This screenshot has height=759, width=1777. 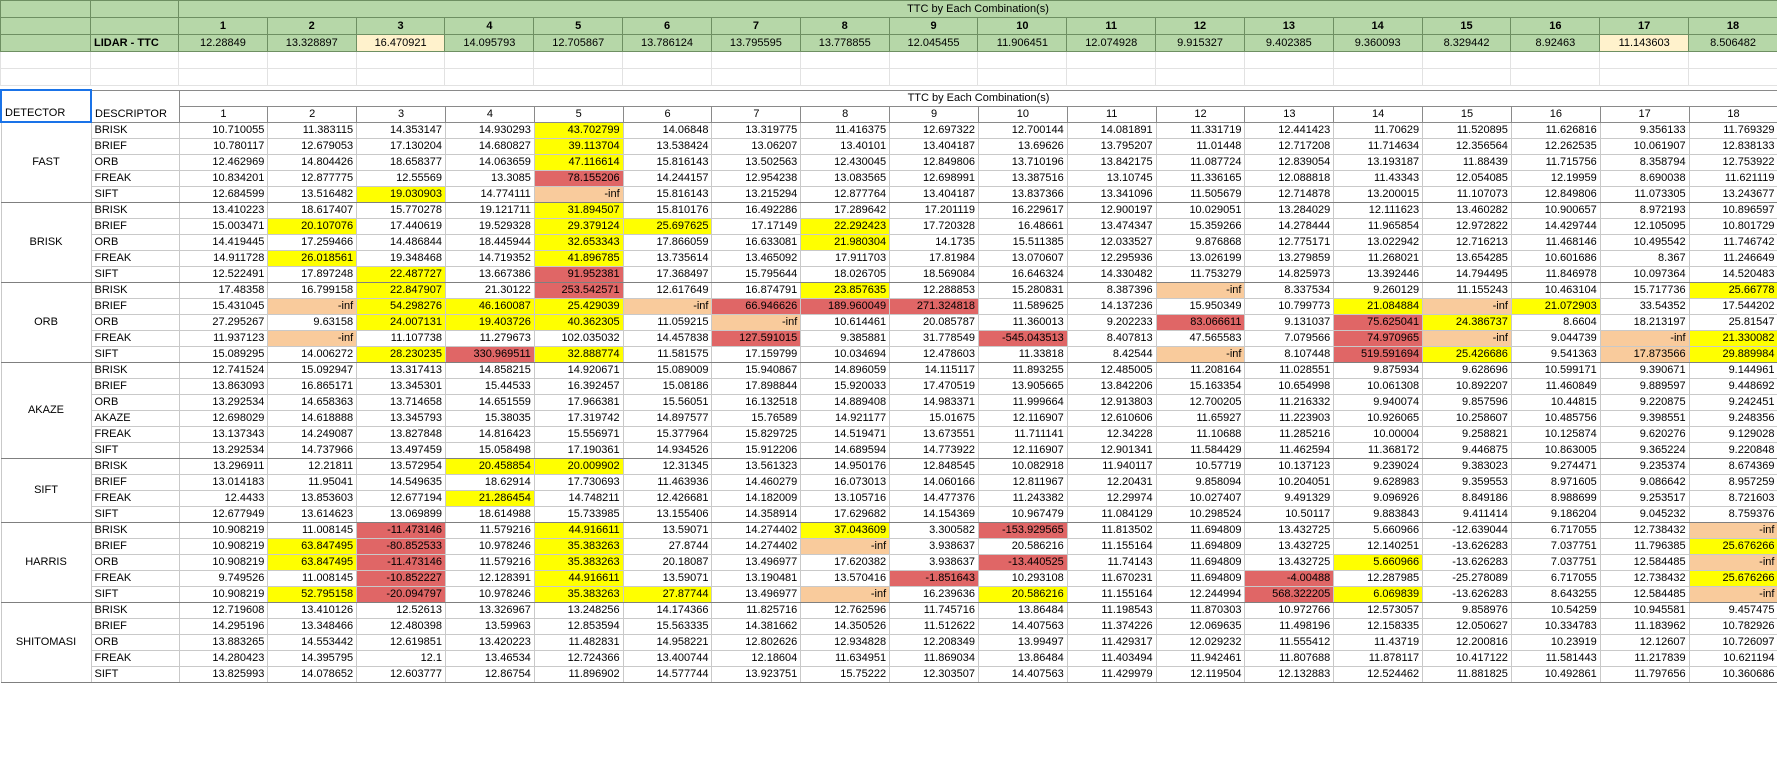 What do you see at coordinates (1644, 226) in the screenshot?
I see `ttc-value-cell: 12.105095` at bounding box center [1644, 226].